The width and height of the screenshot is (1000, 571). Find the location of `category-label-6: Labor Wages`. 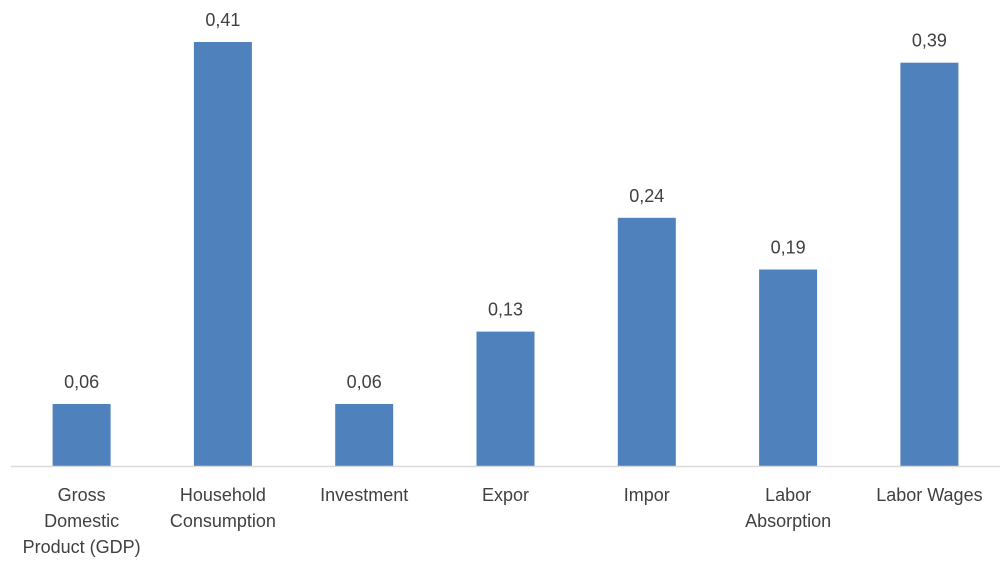

category-label-6: Labor Wages is located at coordinates (929, 495).